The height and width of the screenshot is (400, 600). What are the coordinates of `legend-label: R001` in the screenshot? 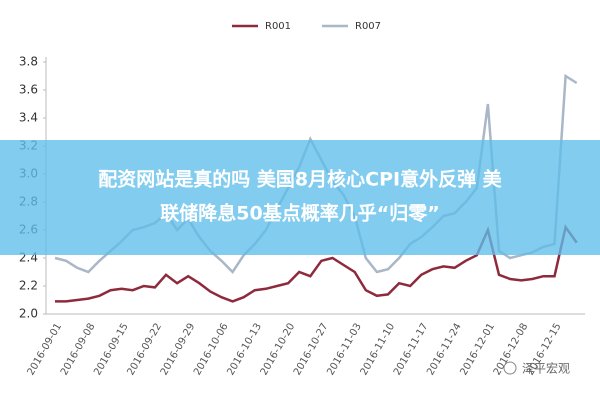 It's located at (278, 26).